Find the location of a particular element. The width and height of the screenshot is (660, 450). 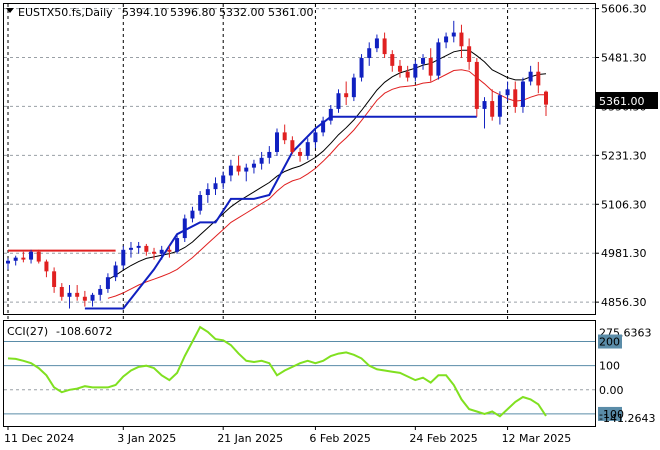

ohlc-low: 5332.00 is located at coordinates (242, 12).